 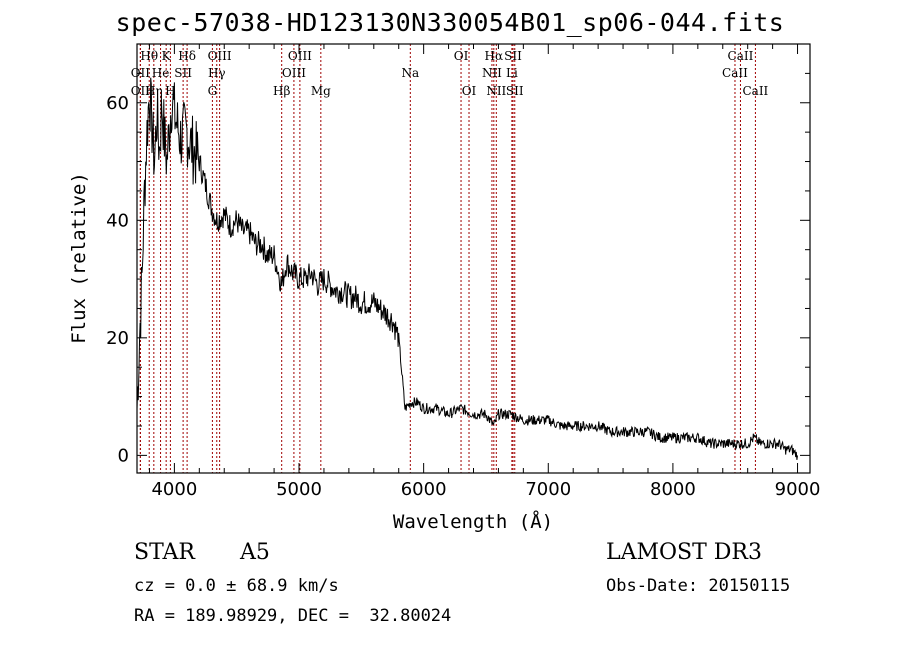 I want to click on y-tick-label: 20, so click(x=117, y=338).